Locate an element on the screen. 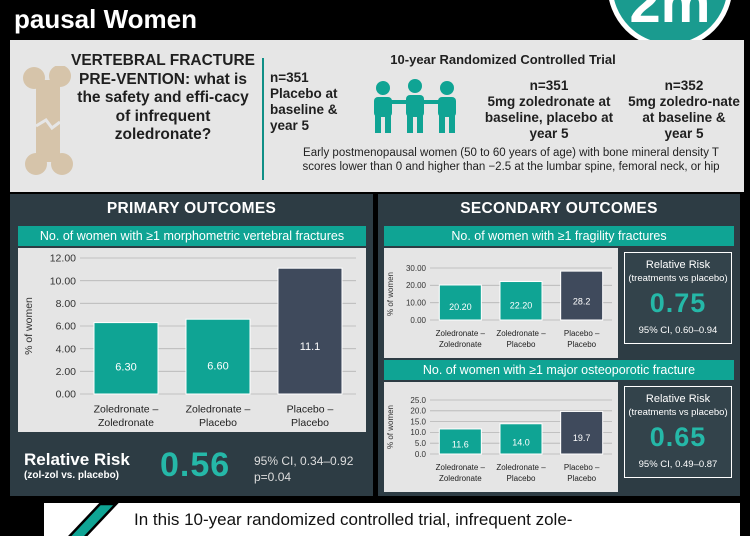 Image resolution: width=750 pixels, height=536 pixels. primary-rr-label: Relative Risk is located at coordinates (77, 459).